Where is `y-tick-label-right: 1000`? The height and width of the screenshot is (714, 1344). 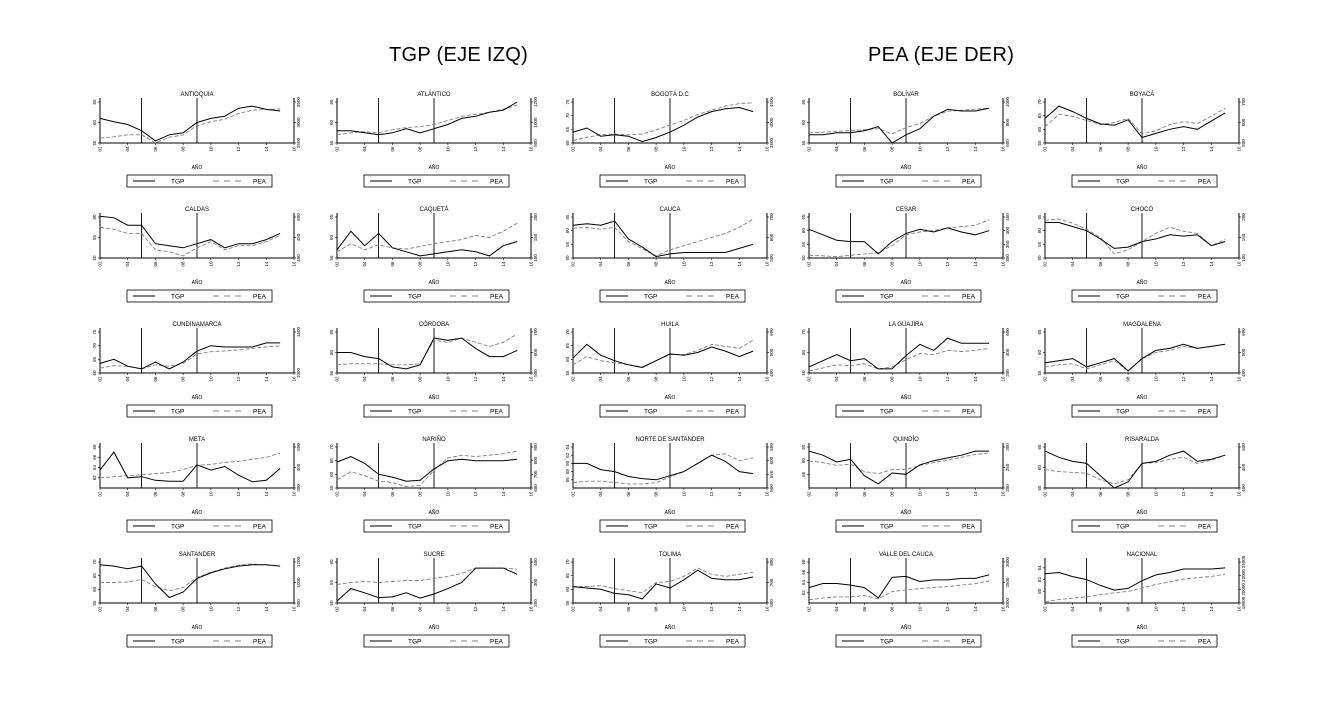
y-tick-label-right: 1000 is located at coordinates (298, 372).